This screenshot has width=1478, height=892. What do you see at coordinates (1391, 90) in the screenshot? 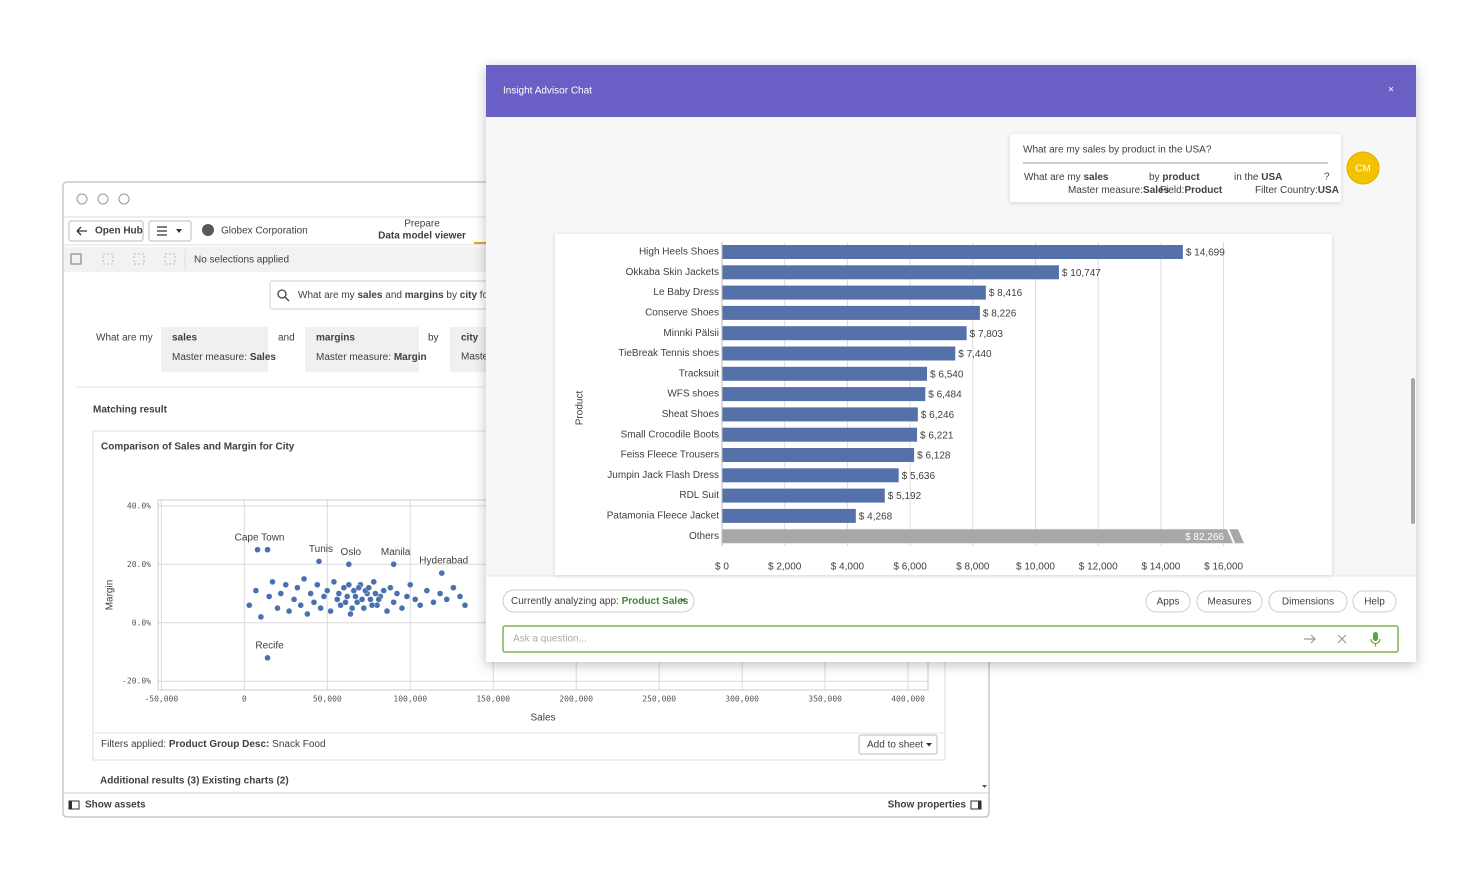
I see `close-button: ×` at bounding box center [1391, 90].